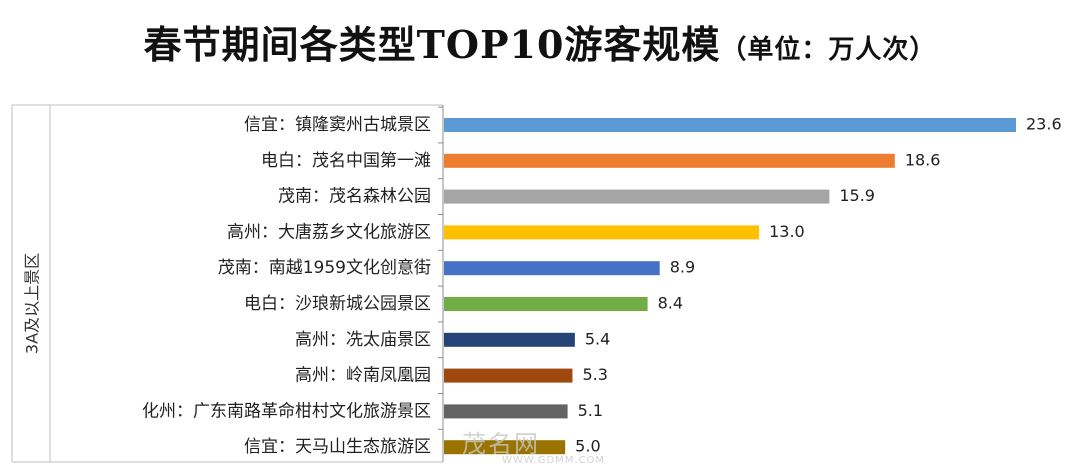  What do you see at coordinates (554, 460) in the screenshot?
I see `watermark-url: WWW.GDMM.COM` at bounding box center [554, 460].